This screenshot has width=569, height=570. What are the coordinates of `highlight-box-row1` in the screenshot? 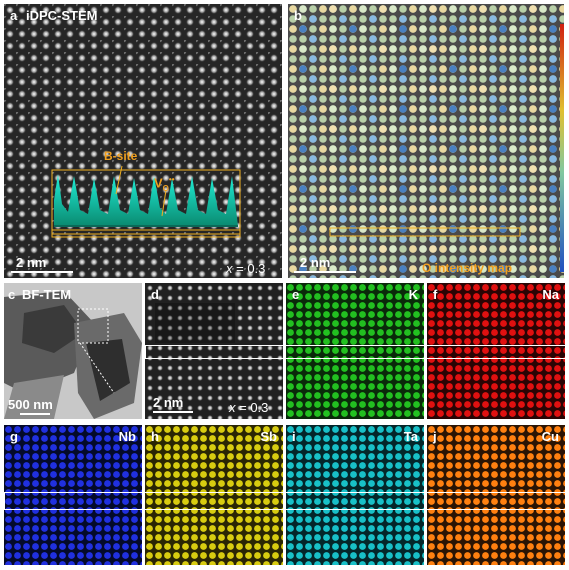 It's located at (356, 352).